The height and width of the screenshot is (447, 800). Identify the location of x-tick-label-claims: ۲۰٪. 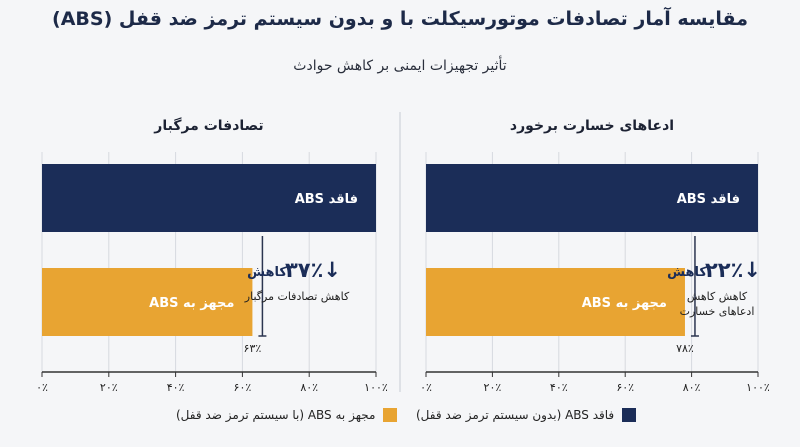
(493, 387).